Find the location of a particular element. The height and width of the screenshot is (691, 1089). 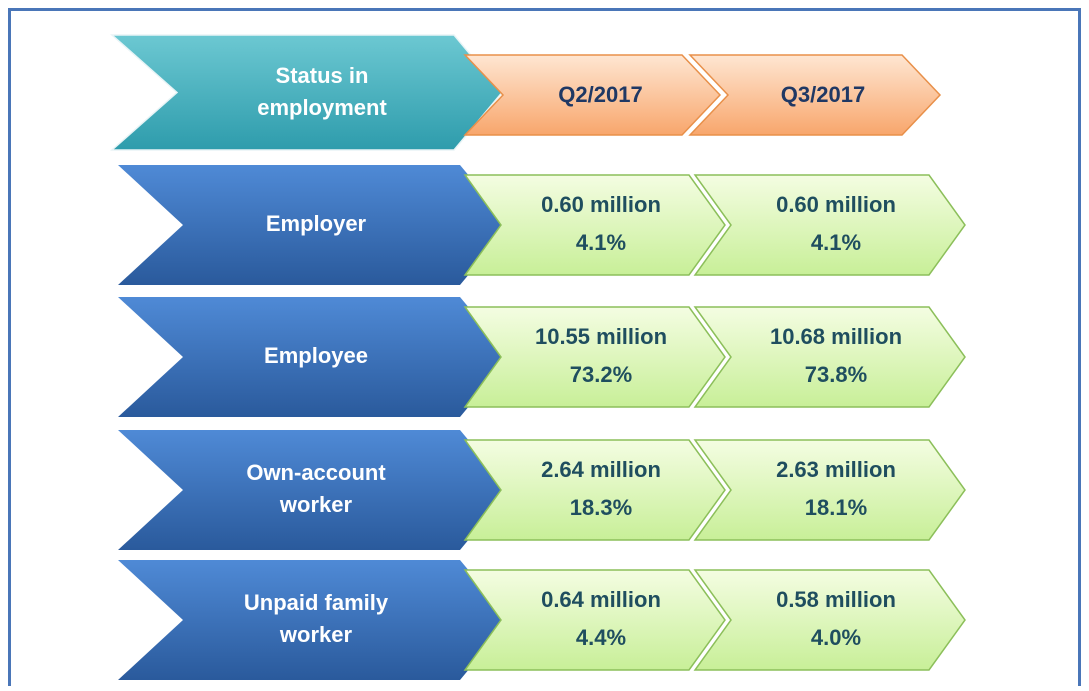

value-text: 4.4% is located at coordinates (601, 637).